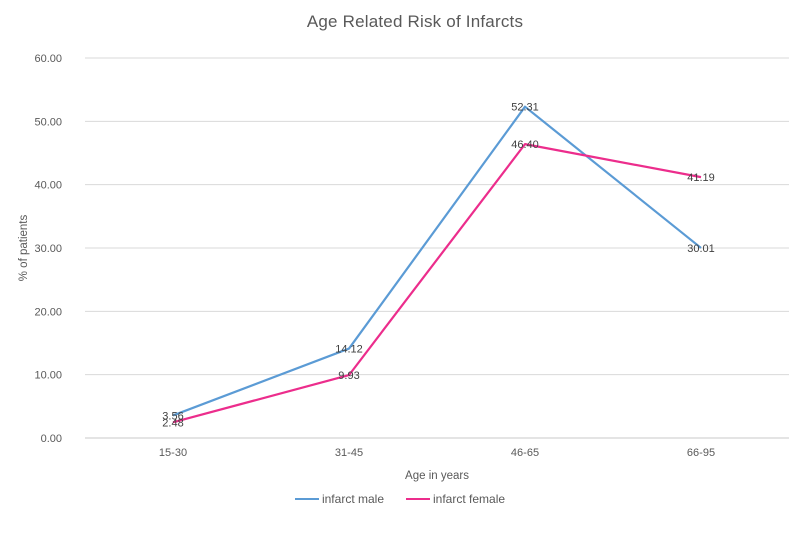  Describe the element at coordinates (525, 108) in the screenshot. I see `data-label: 52.31` at that location.